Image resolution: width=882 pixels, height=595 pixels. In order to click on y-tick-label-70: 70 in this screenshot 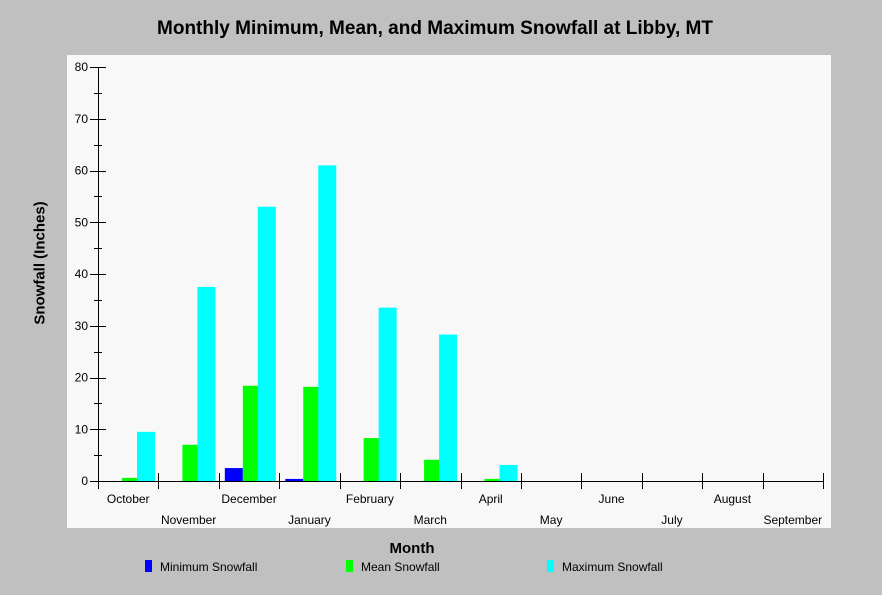, I will do `click(82, 119)`.